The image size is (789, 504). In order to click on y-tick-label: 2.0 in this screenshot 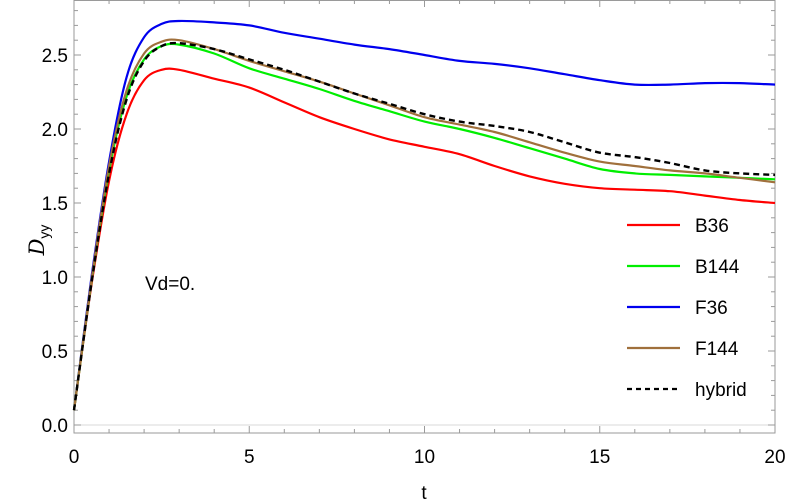, I will do `click(55, 130)`.